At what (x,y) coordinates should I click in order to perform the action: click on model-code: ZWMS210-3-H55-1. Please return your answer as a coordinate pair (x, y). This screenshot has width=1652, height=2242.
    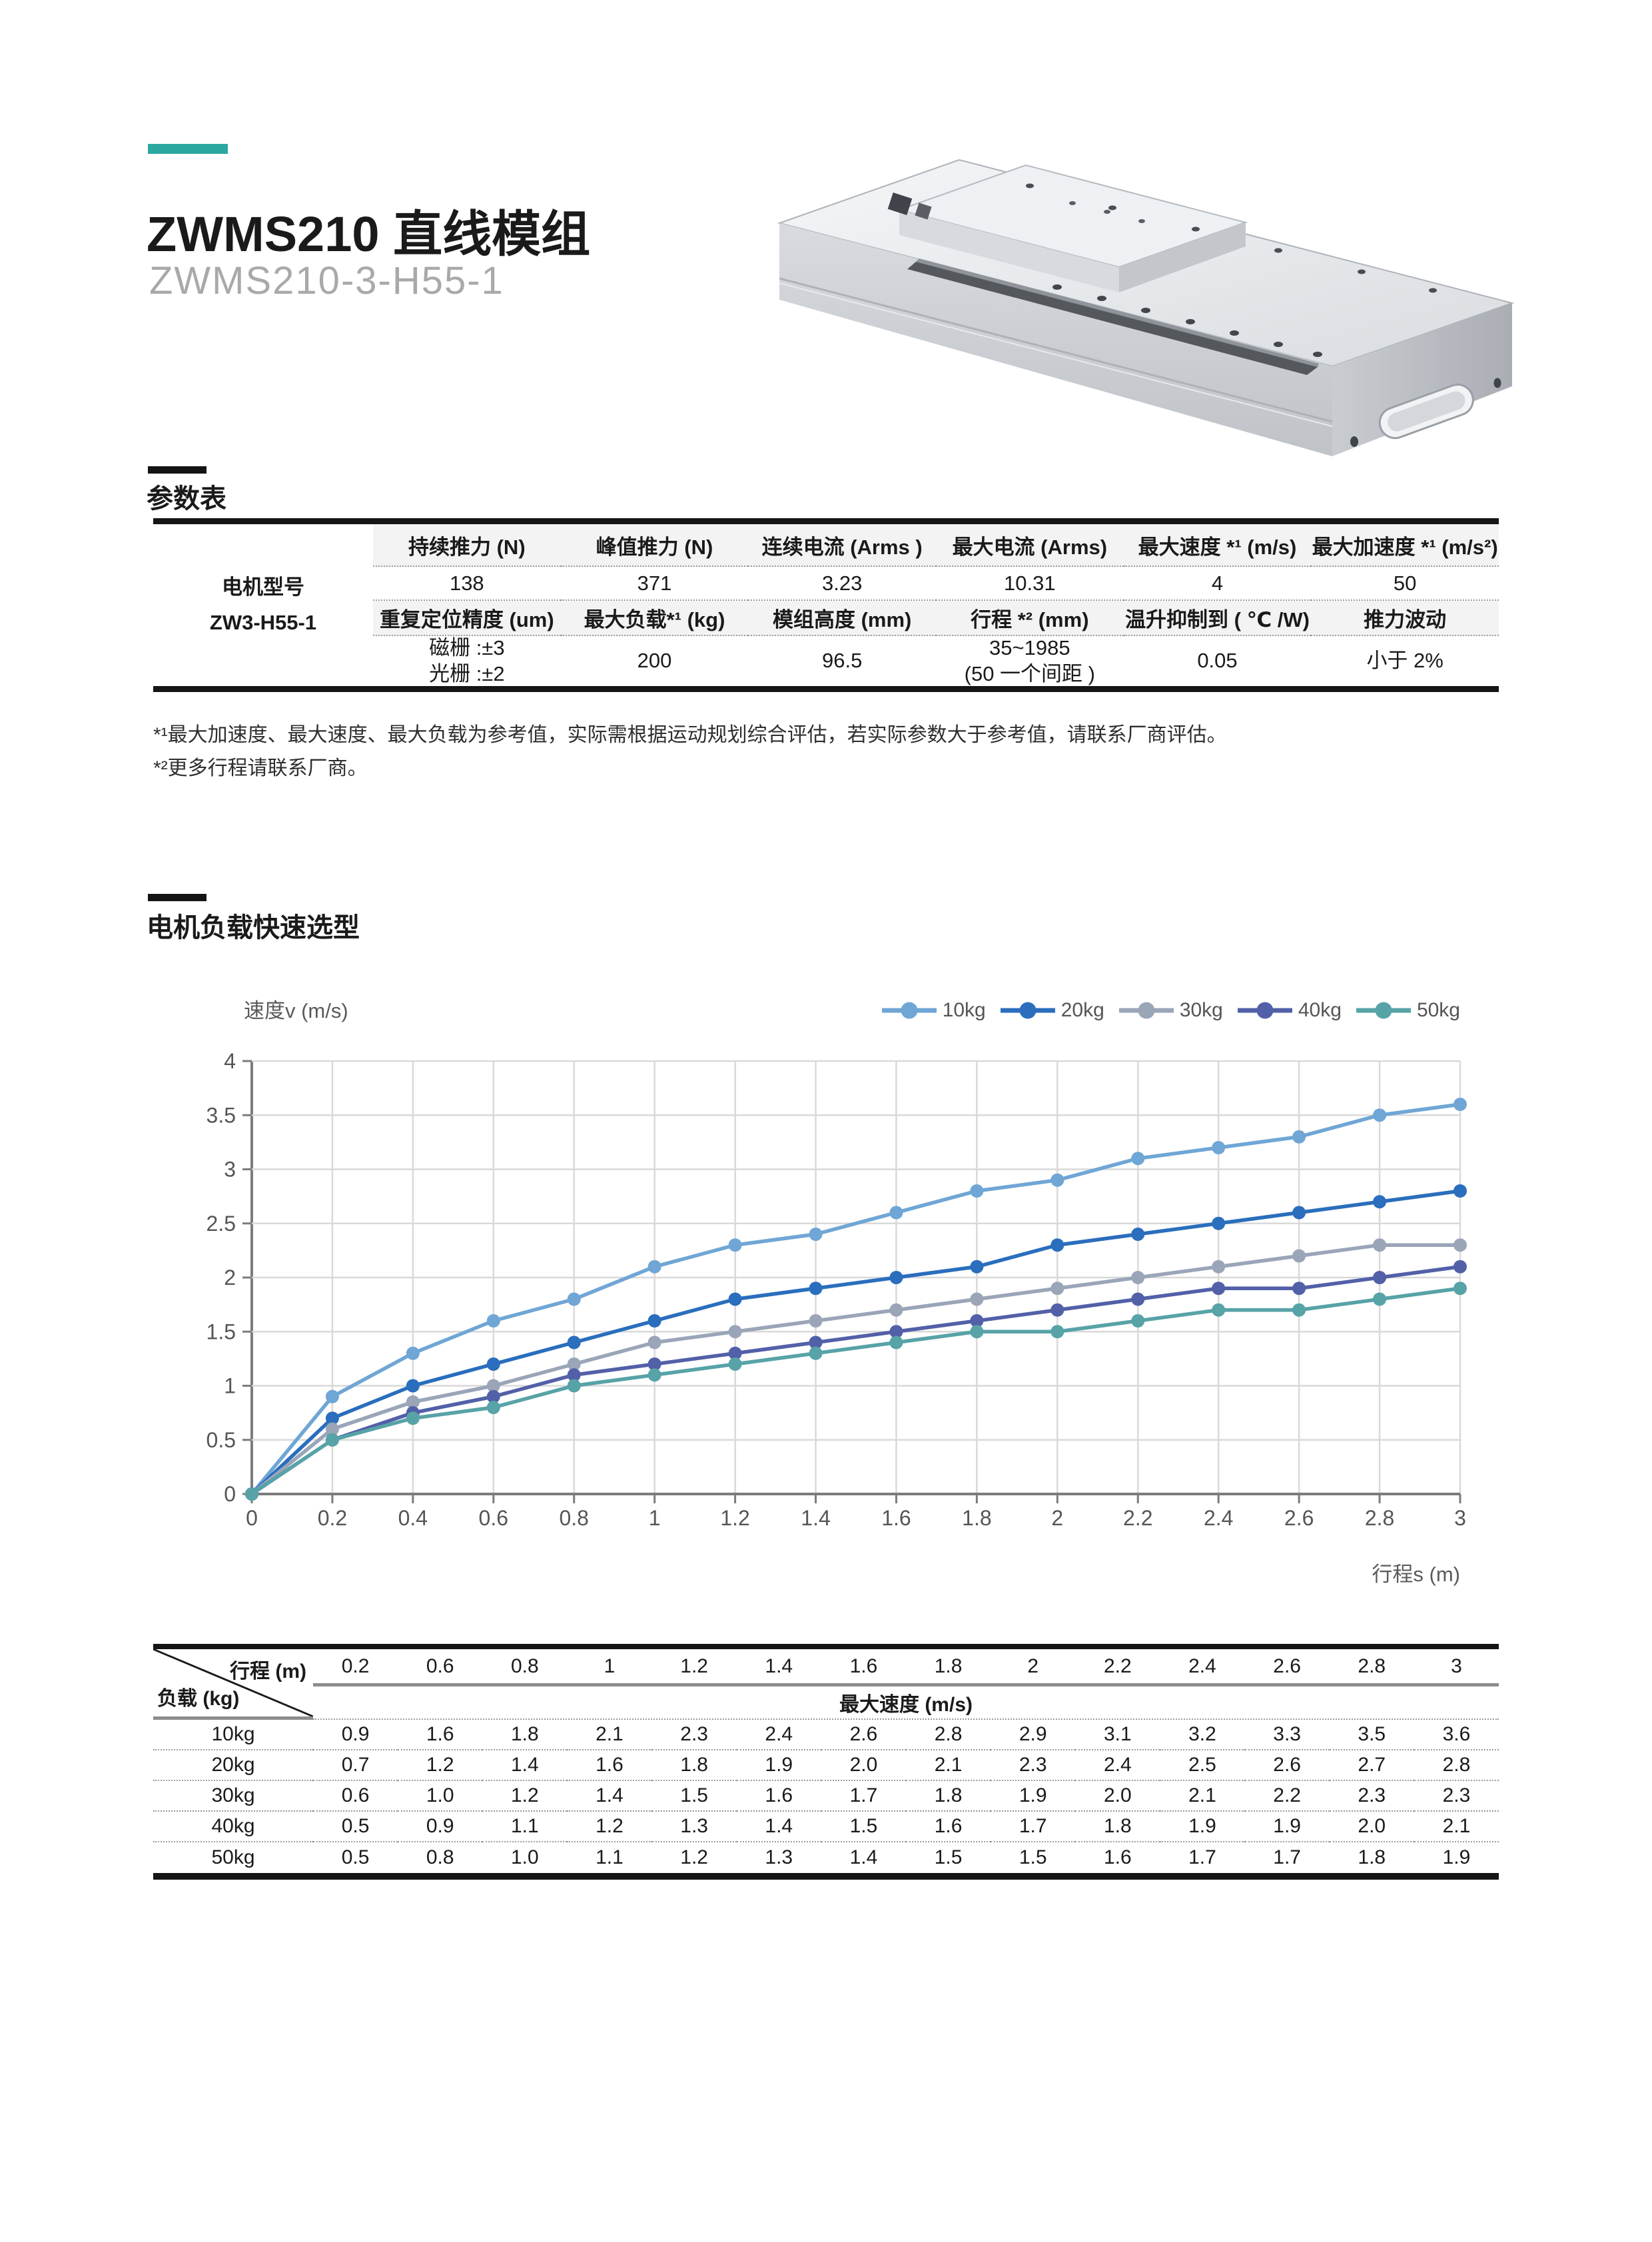
    Looking at the image, I should click on (326, 280).